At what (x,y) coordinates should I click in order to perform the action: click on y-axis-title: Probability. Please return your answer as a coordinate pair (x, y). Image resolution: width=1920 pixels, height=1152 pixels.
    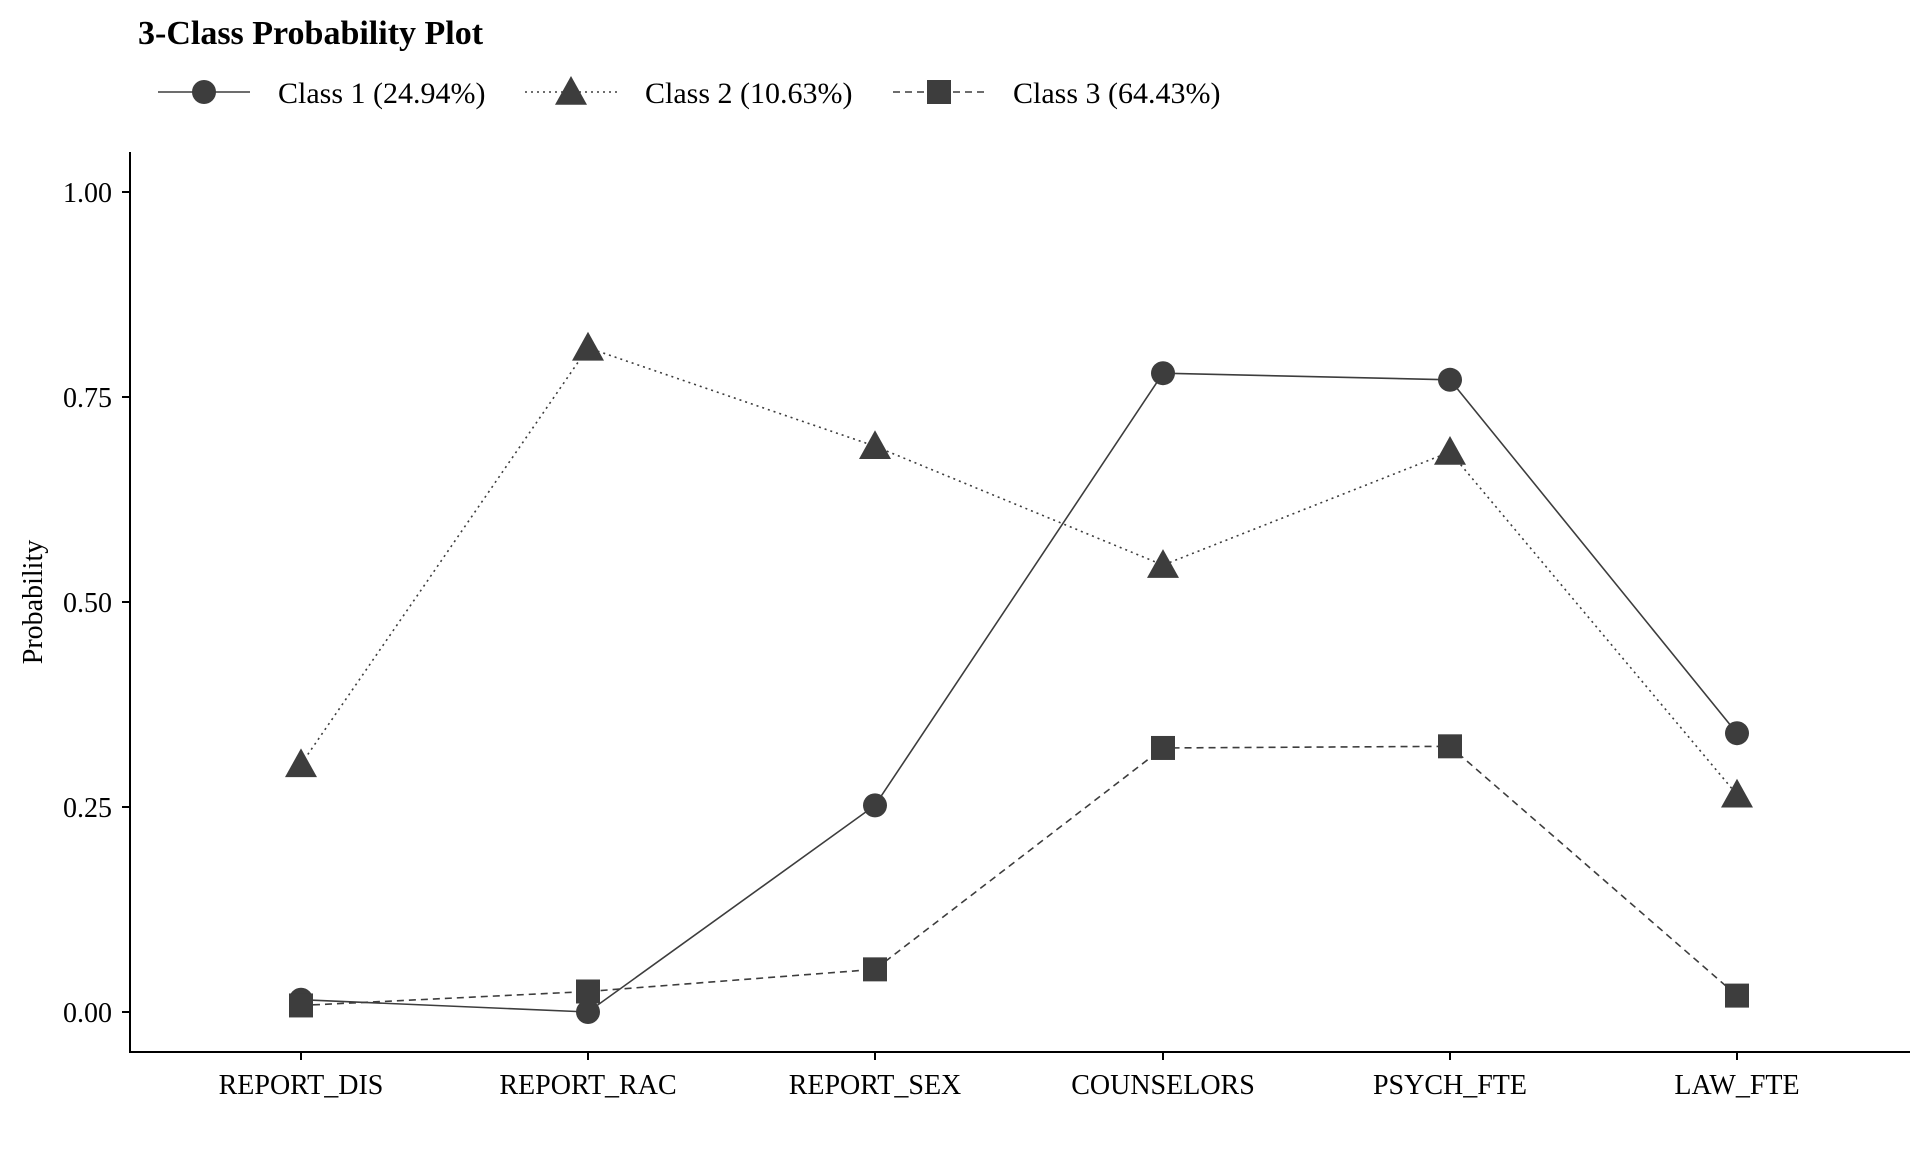
    Looking at the image, I should click on (33, 602).